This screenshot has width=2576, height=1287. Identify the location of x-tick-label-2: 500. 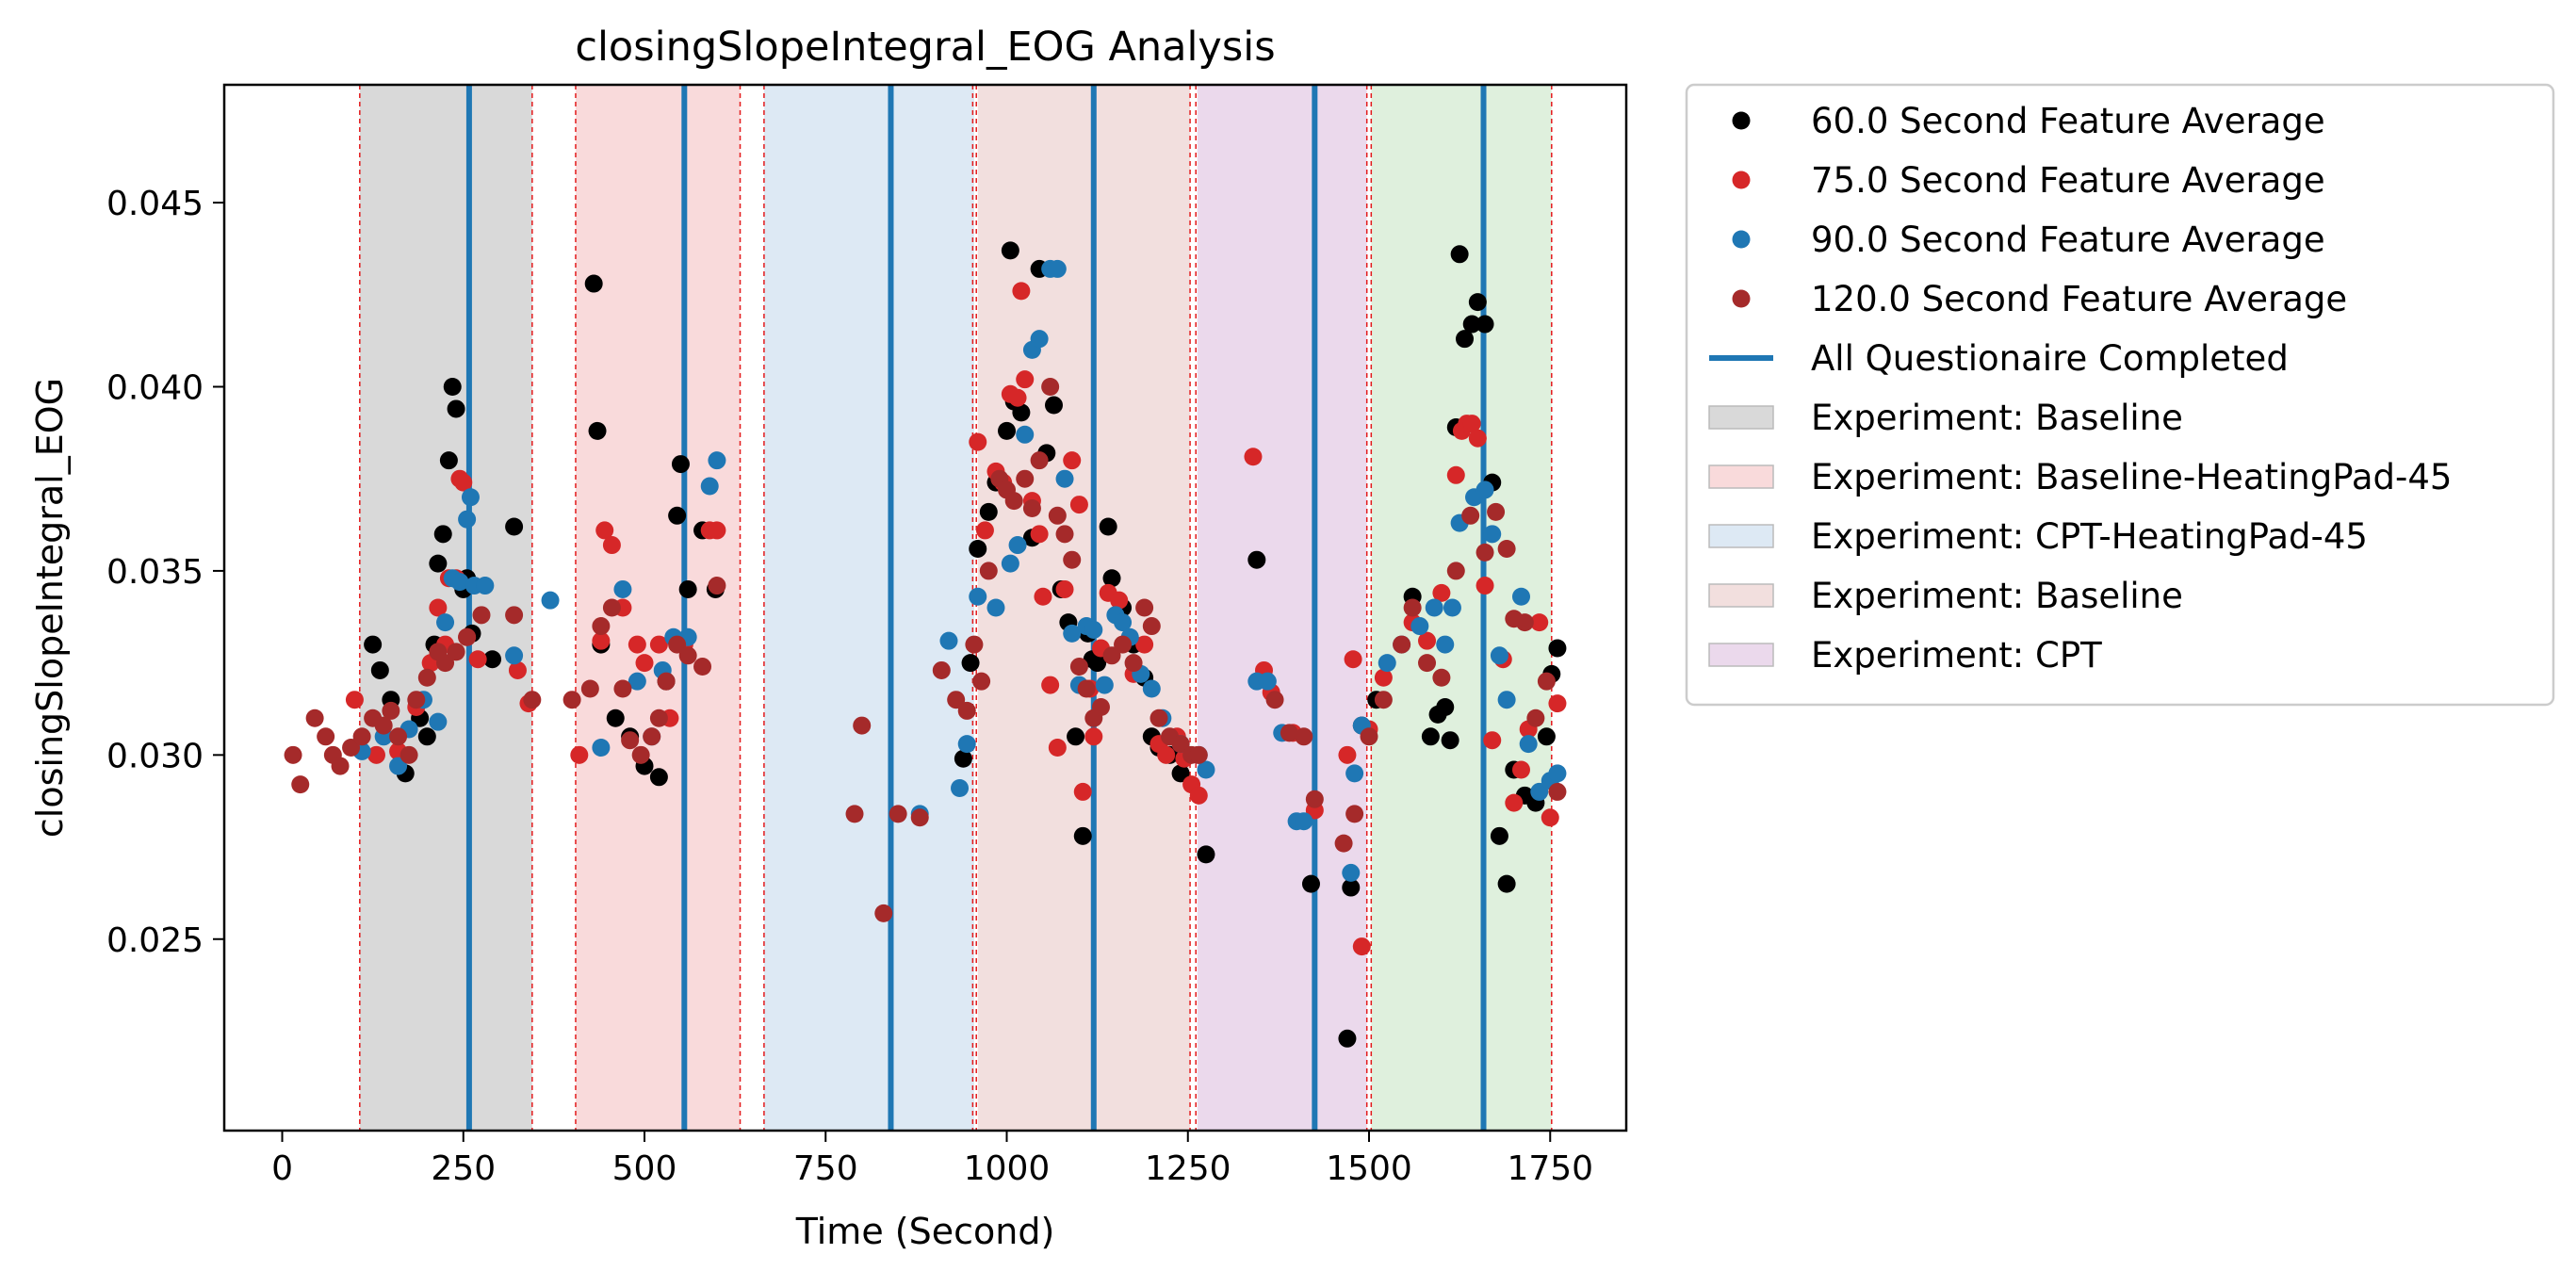
(644, 1168).